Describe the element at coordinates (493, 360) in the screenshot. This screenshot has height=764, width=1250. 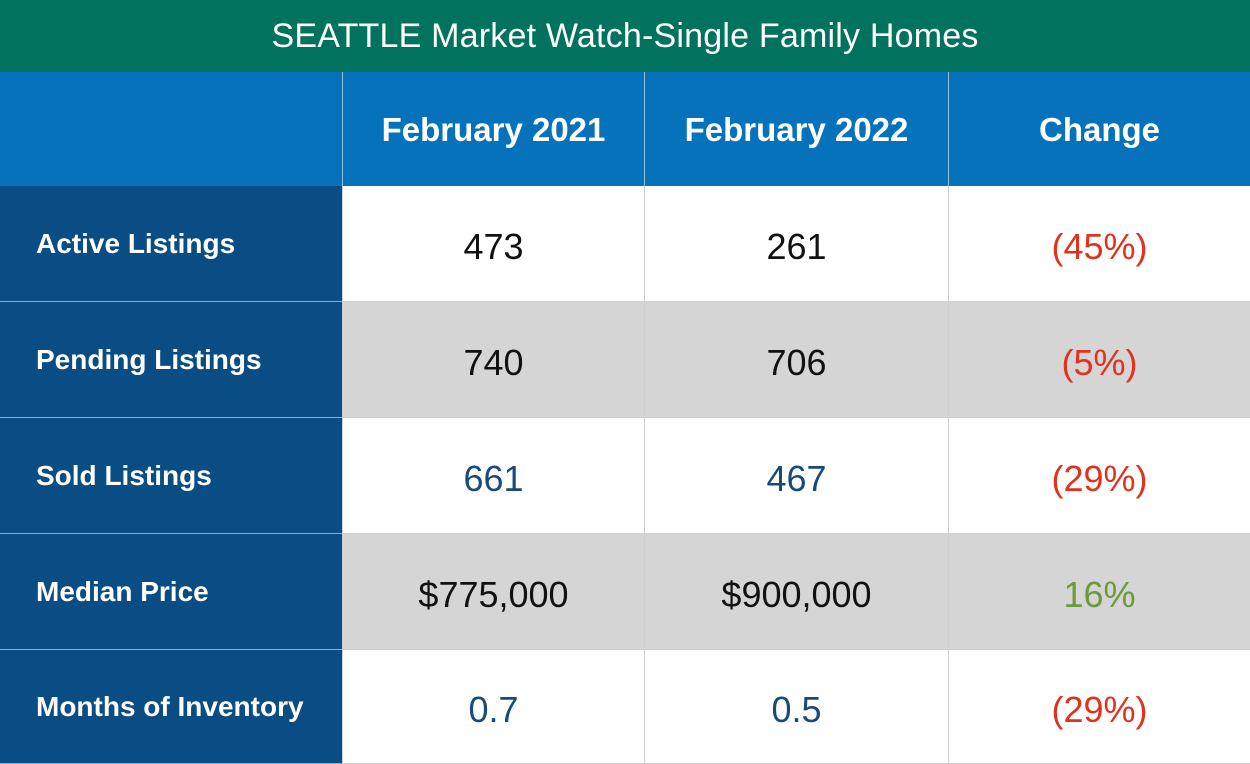
I see `pending-listings-feb-2021: 740` at that location.